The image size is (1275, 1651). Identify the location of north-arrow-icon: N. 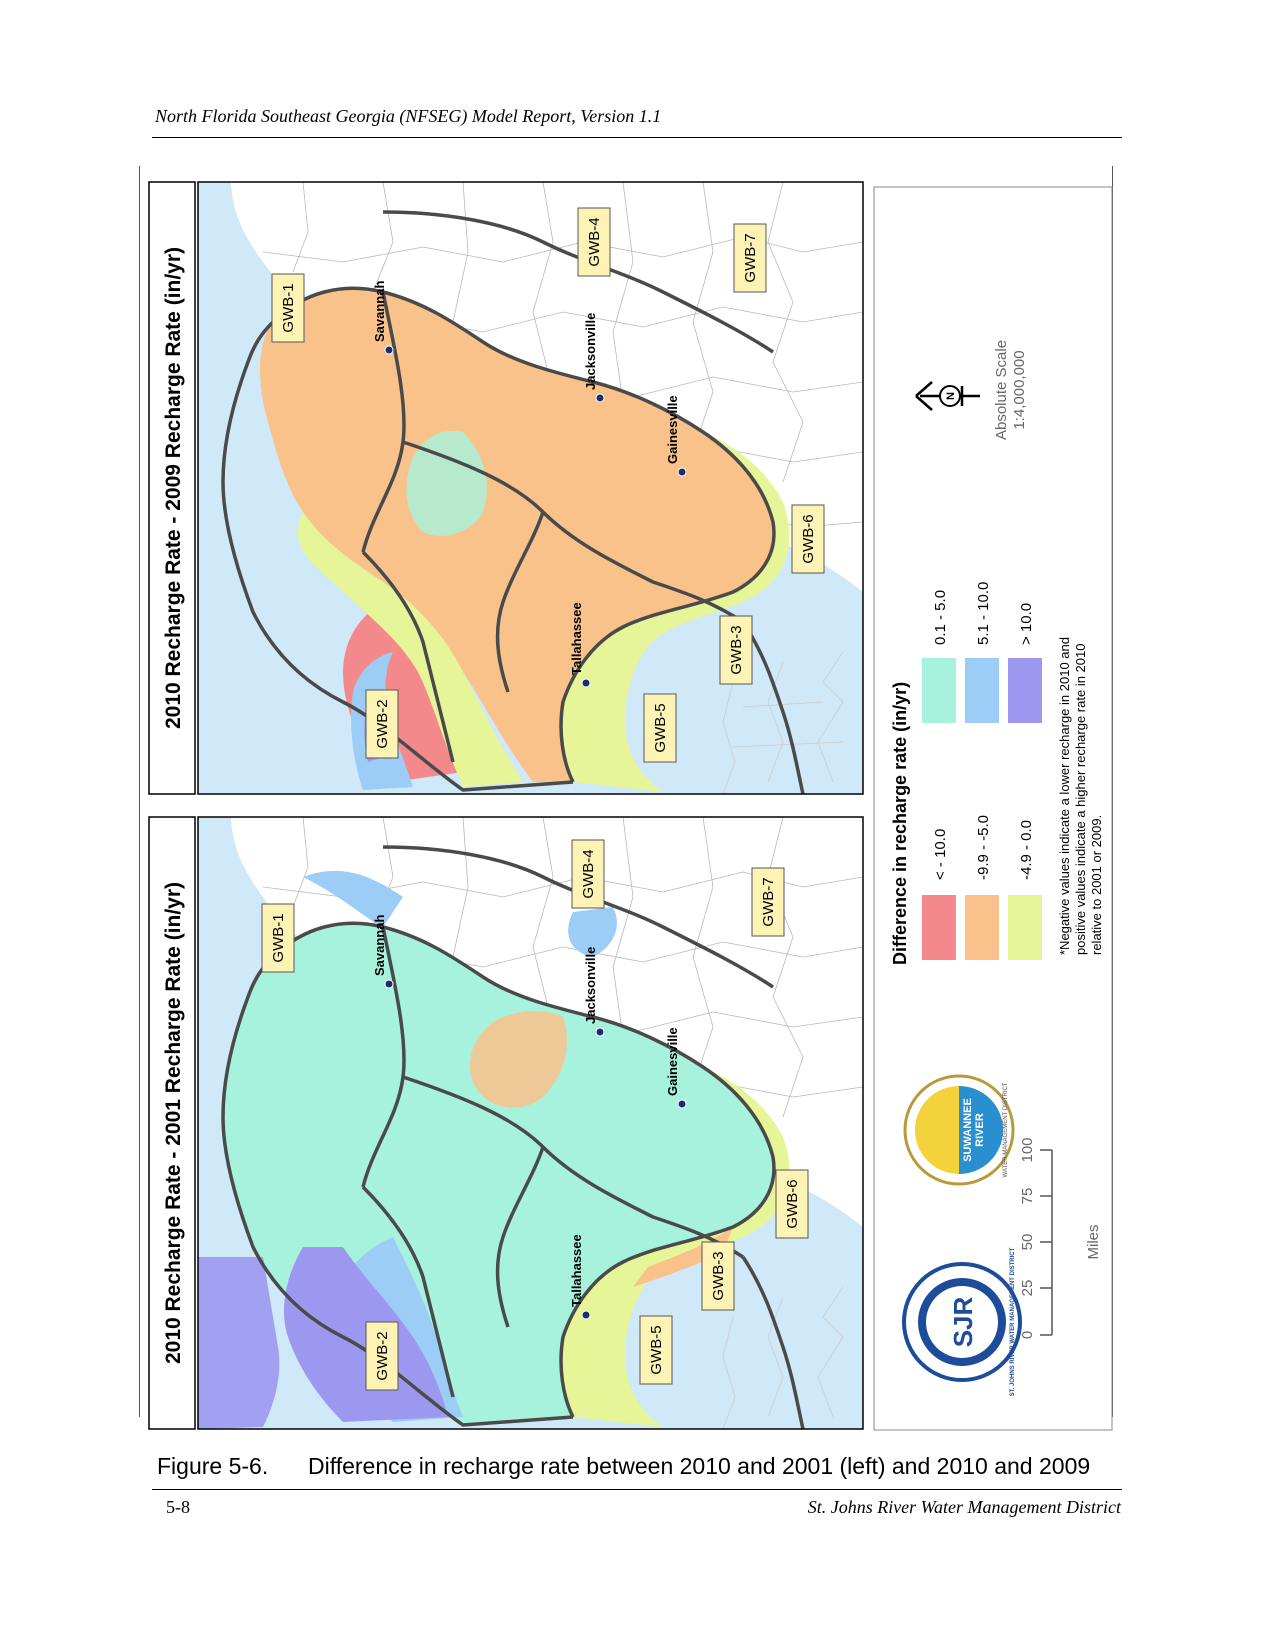
(947, 396).